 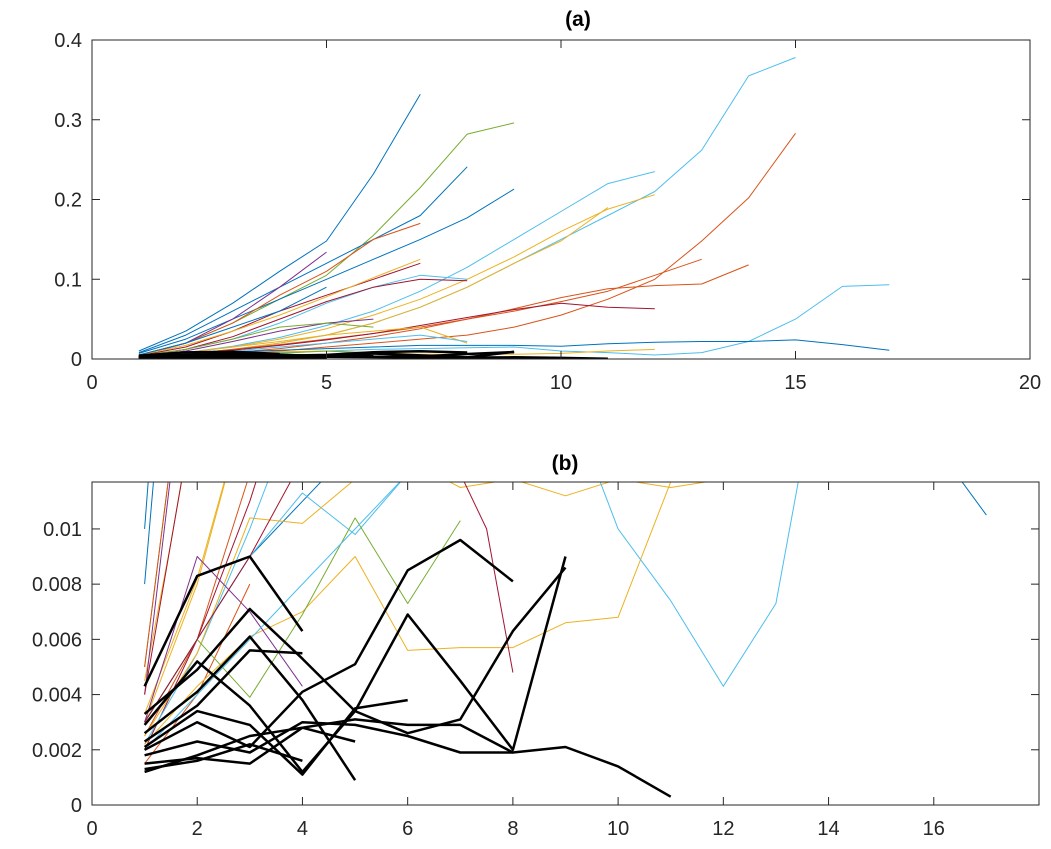 I want to click on y-tick-label: 0.006, so click(x=57, y=640).